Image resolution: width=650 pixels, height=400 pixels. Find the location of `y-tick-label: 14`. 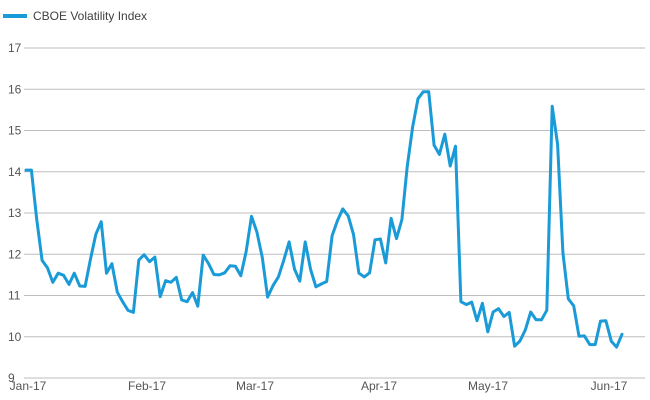

y-tick-label: 14 is located at coordinates (15, 172).